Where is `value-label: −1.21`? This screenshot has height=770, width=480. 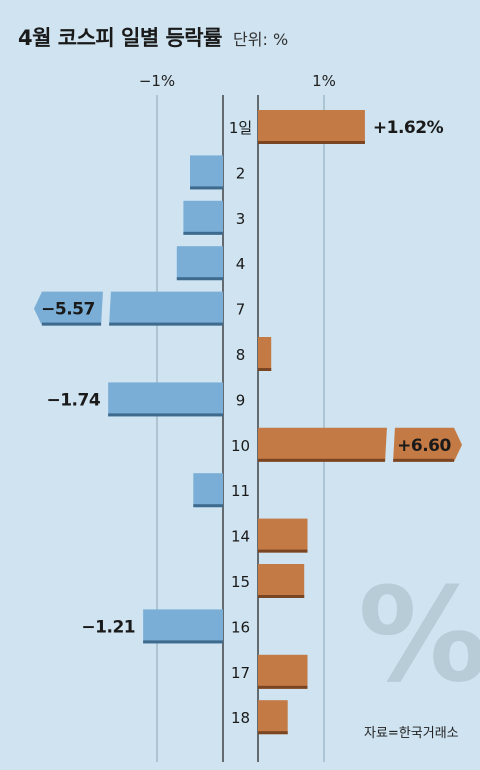
value-label: −1.21 is located at coordinates (108, 627).